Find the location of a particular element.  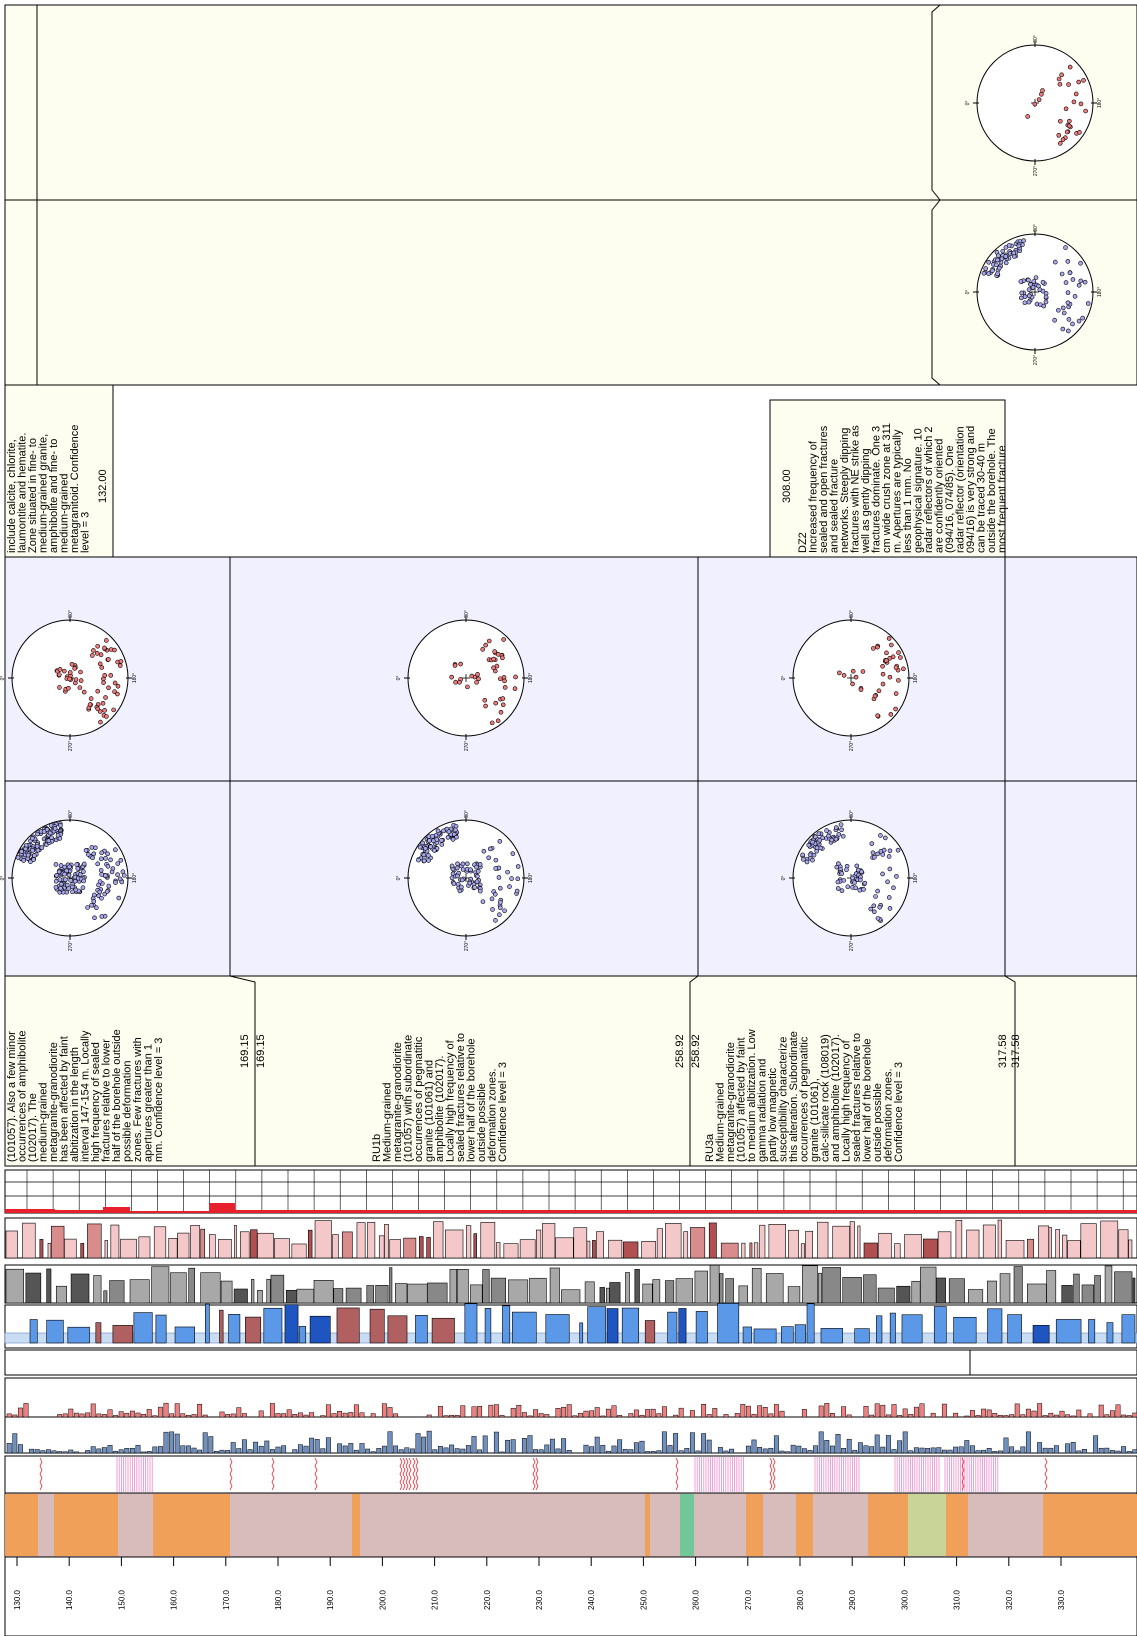

stereonet-label-n: 90° is located at coordinates (852, 614).